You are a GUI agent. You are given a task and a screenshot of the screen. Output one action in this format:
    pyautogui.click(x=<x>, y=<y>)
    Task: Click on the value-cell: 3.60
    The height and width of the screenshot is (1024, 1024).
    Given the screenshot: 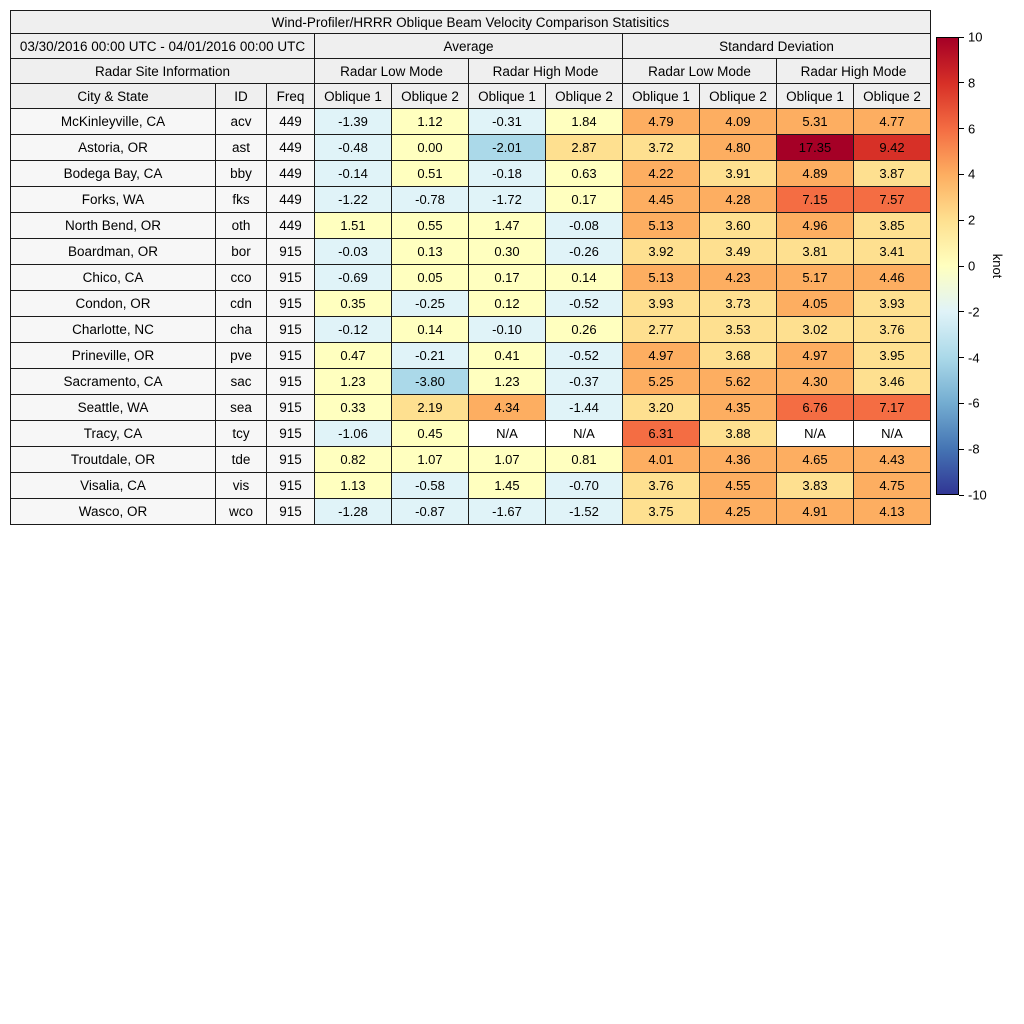 What is the action you would take?
    pyautogui.click(x=738, y=225)
    